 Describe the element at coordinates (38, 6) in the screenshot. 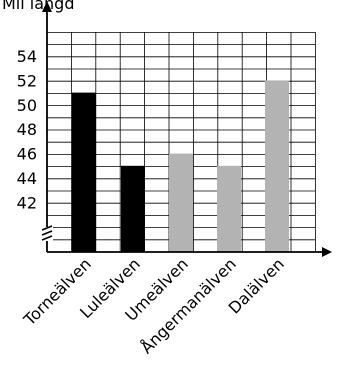

I see `y-axis-title: Mil längd` at that location.